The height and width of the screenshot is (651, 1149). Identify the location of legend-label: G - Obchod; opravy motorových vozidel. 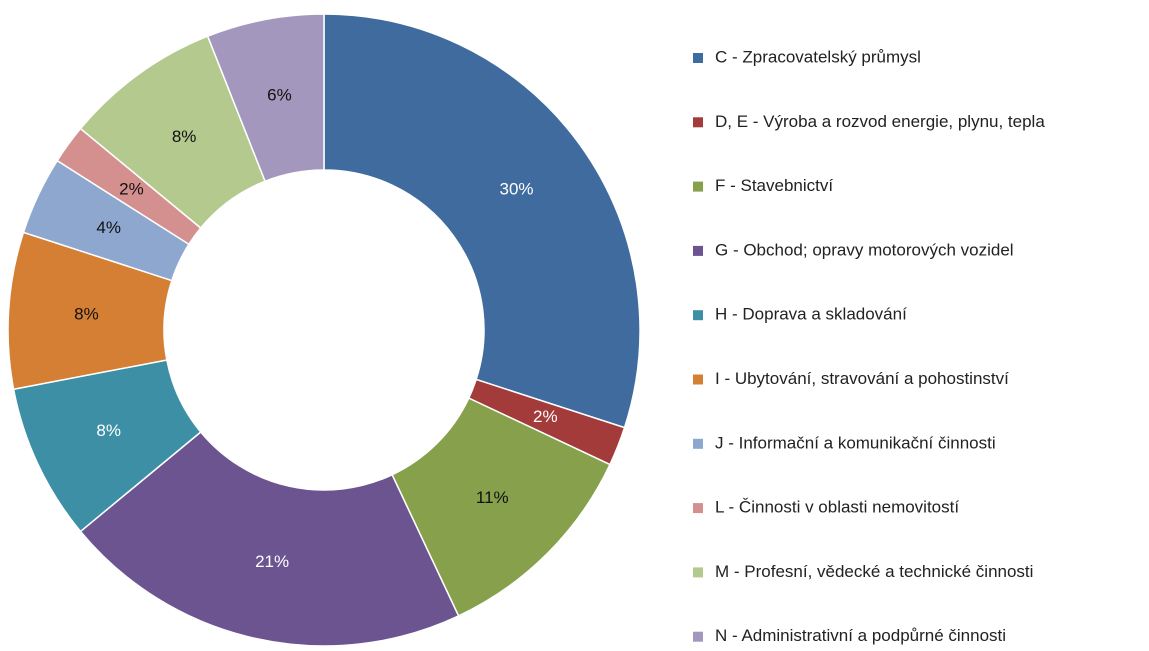
(864, 249).